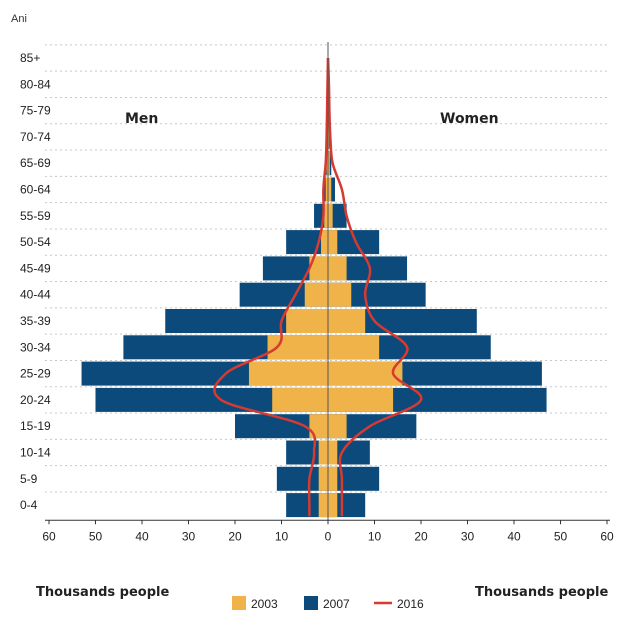 This screenshot has height=618, width=618. I want to click on age-label-45-49: 45-49, so click(35, 268).